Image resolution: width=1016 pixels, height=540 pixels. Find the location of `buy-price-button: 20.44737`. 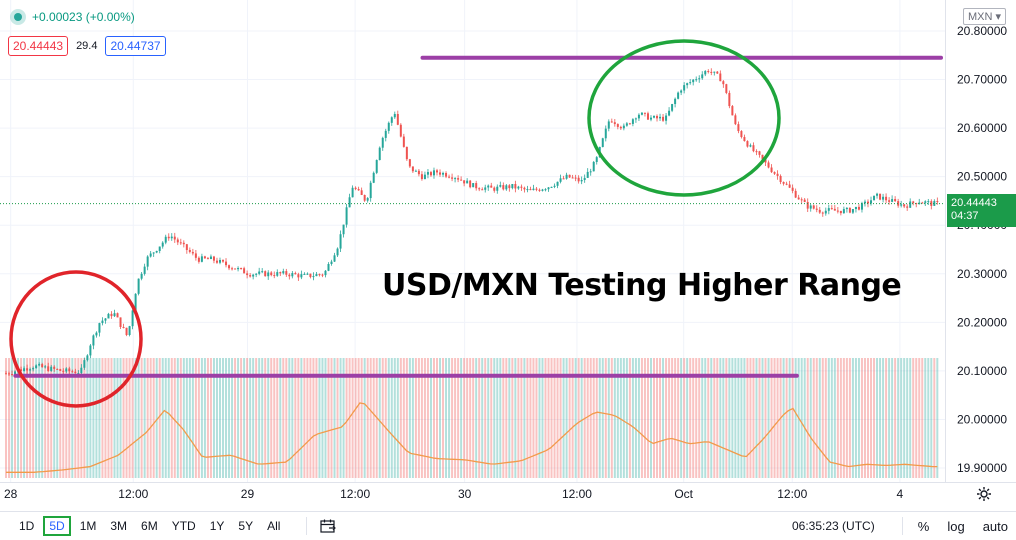

buy-price-button: 20.44737 is located at coordinates (135, 46).